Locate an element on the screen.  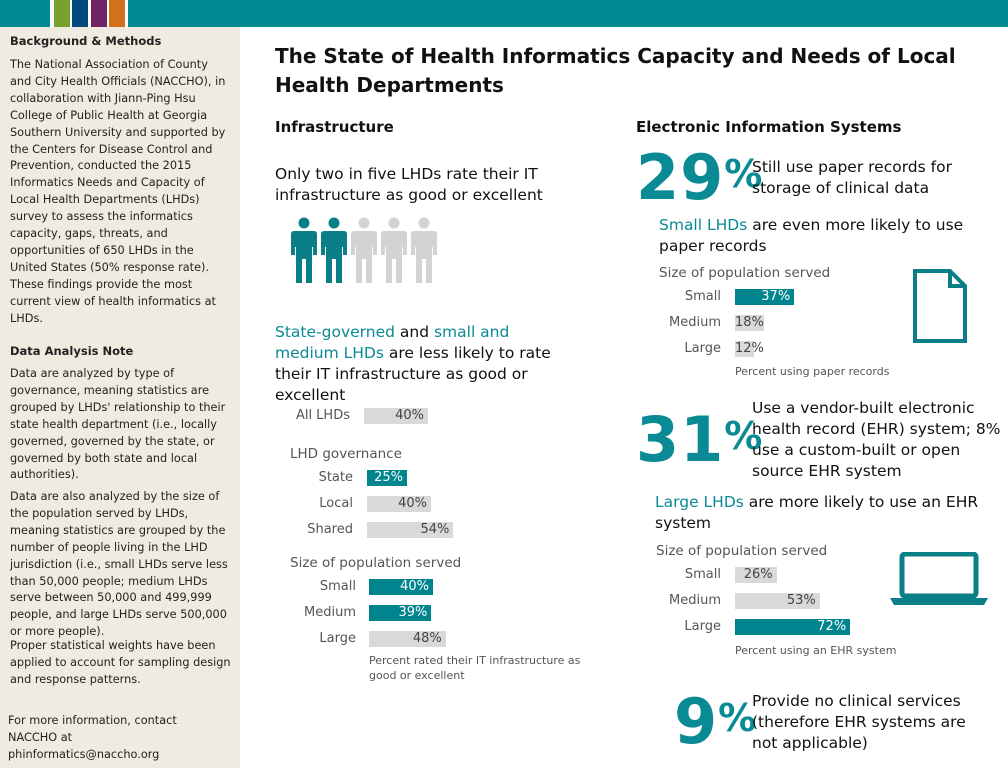
bar: 18% is located at coordinates (749, 323).